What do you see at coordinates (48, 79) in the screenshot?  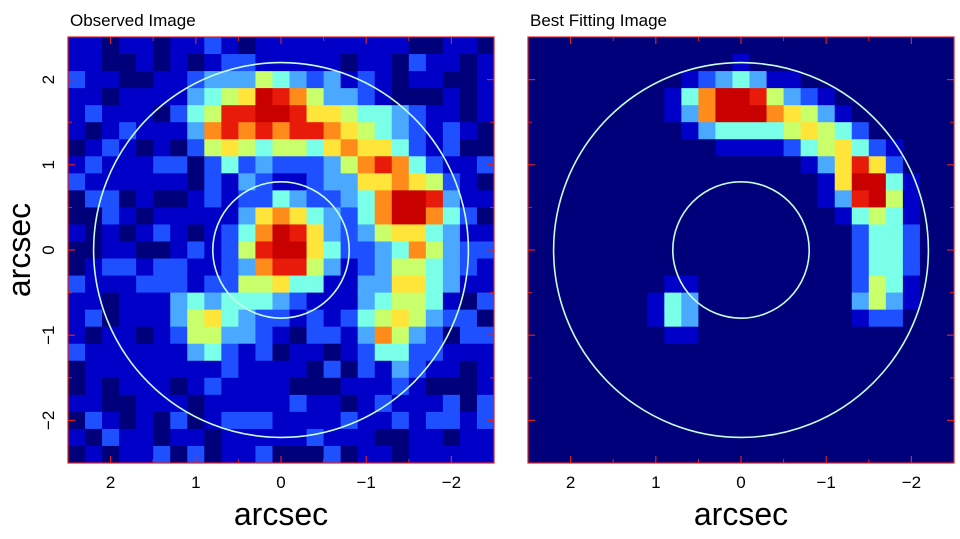 I see `y-tick-label: 2` at bounding box center [48, 79].